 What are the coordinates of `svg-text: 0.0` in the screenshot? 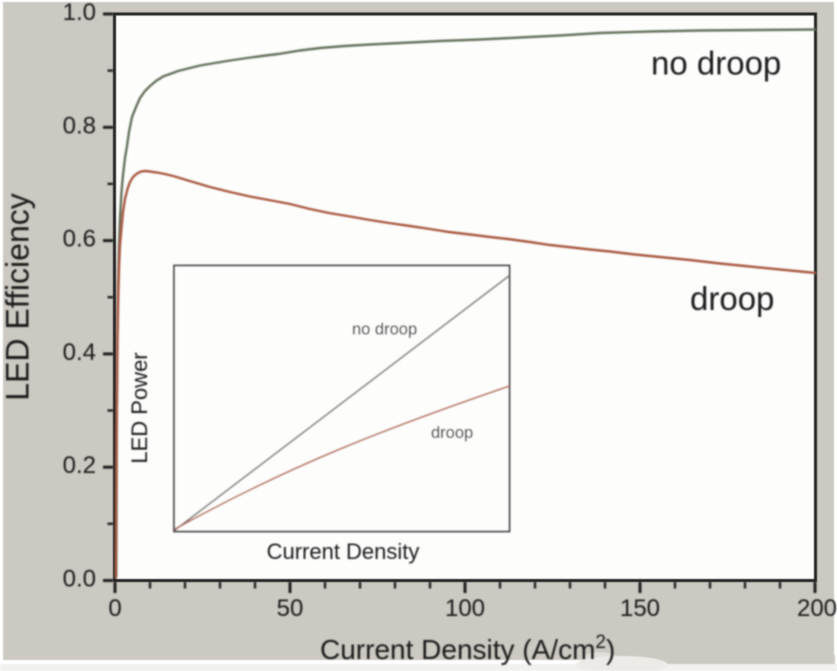 It's located at (79, 579).